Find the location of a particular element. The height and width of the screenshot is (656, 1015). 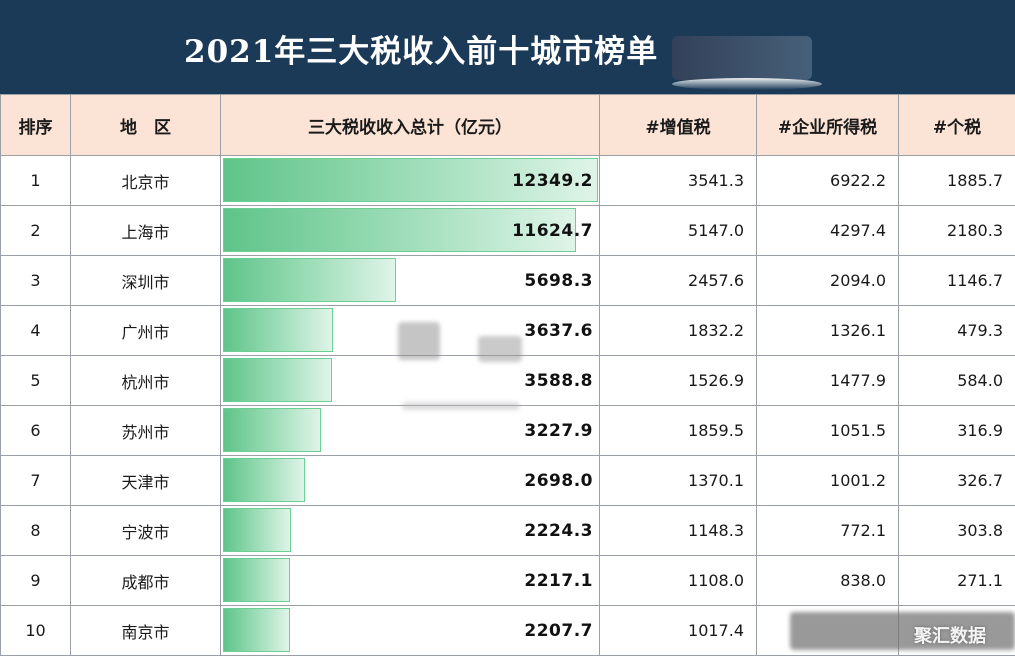

vat-cell: 3541.3 is located at coordinates (678, 181).